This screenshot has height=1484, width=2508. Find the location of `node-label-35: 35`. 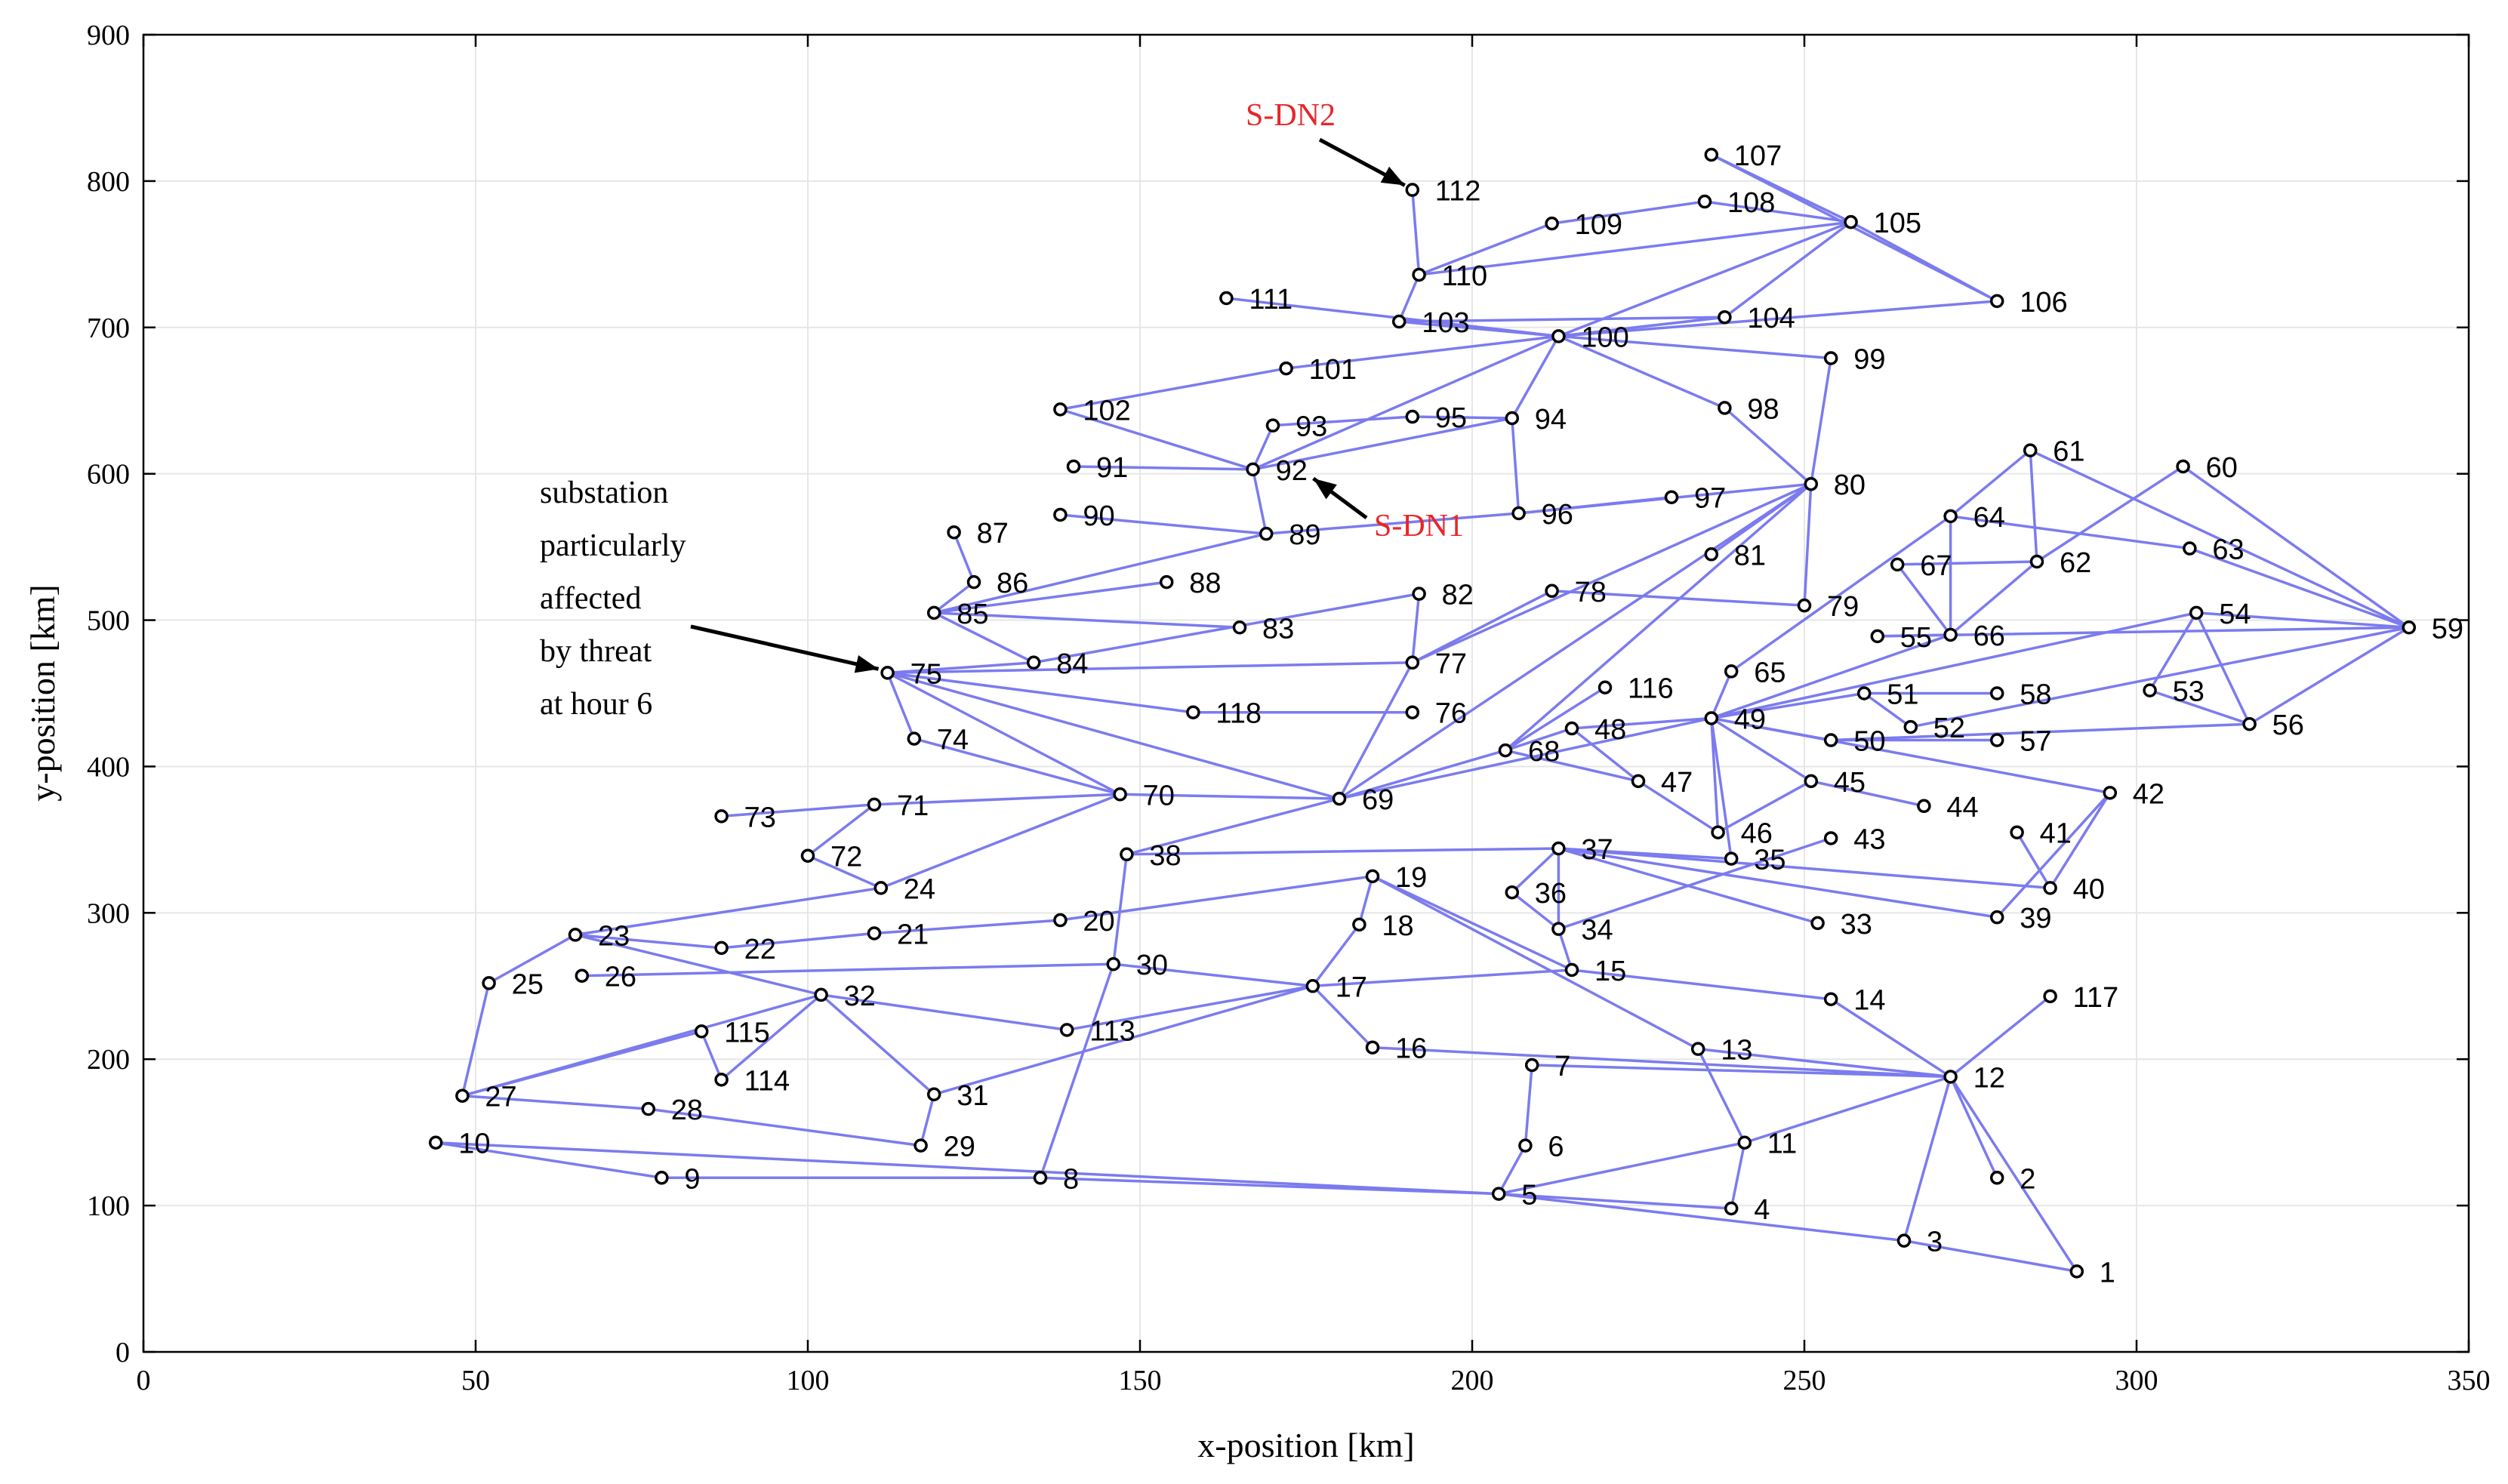

node-label-35: 35 is located at coordinates (1769, 860).